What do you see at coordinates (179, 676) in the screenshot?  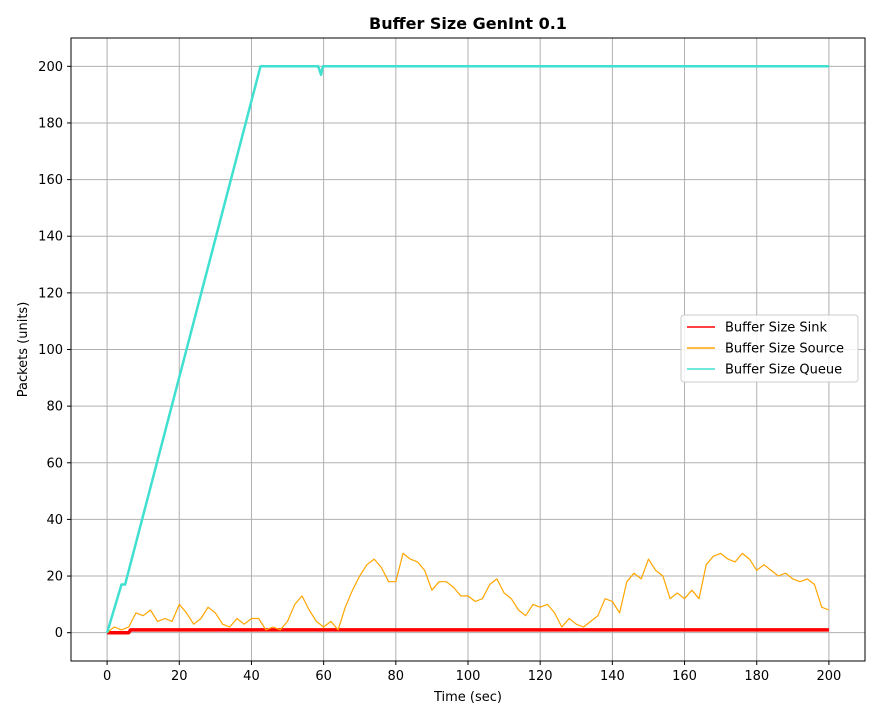 I see `x-tick-label: 20` at bounding box center [179, 676].